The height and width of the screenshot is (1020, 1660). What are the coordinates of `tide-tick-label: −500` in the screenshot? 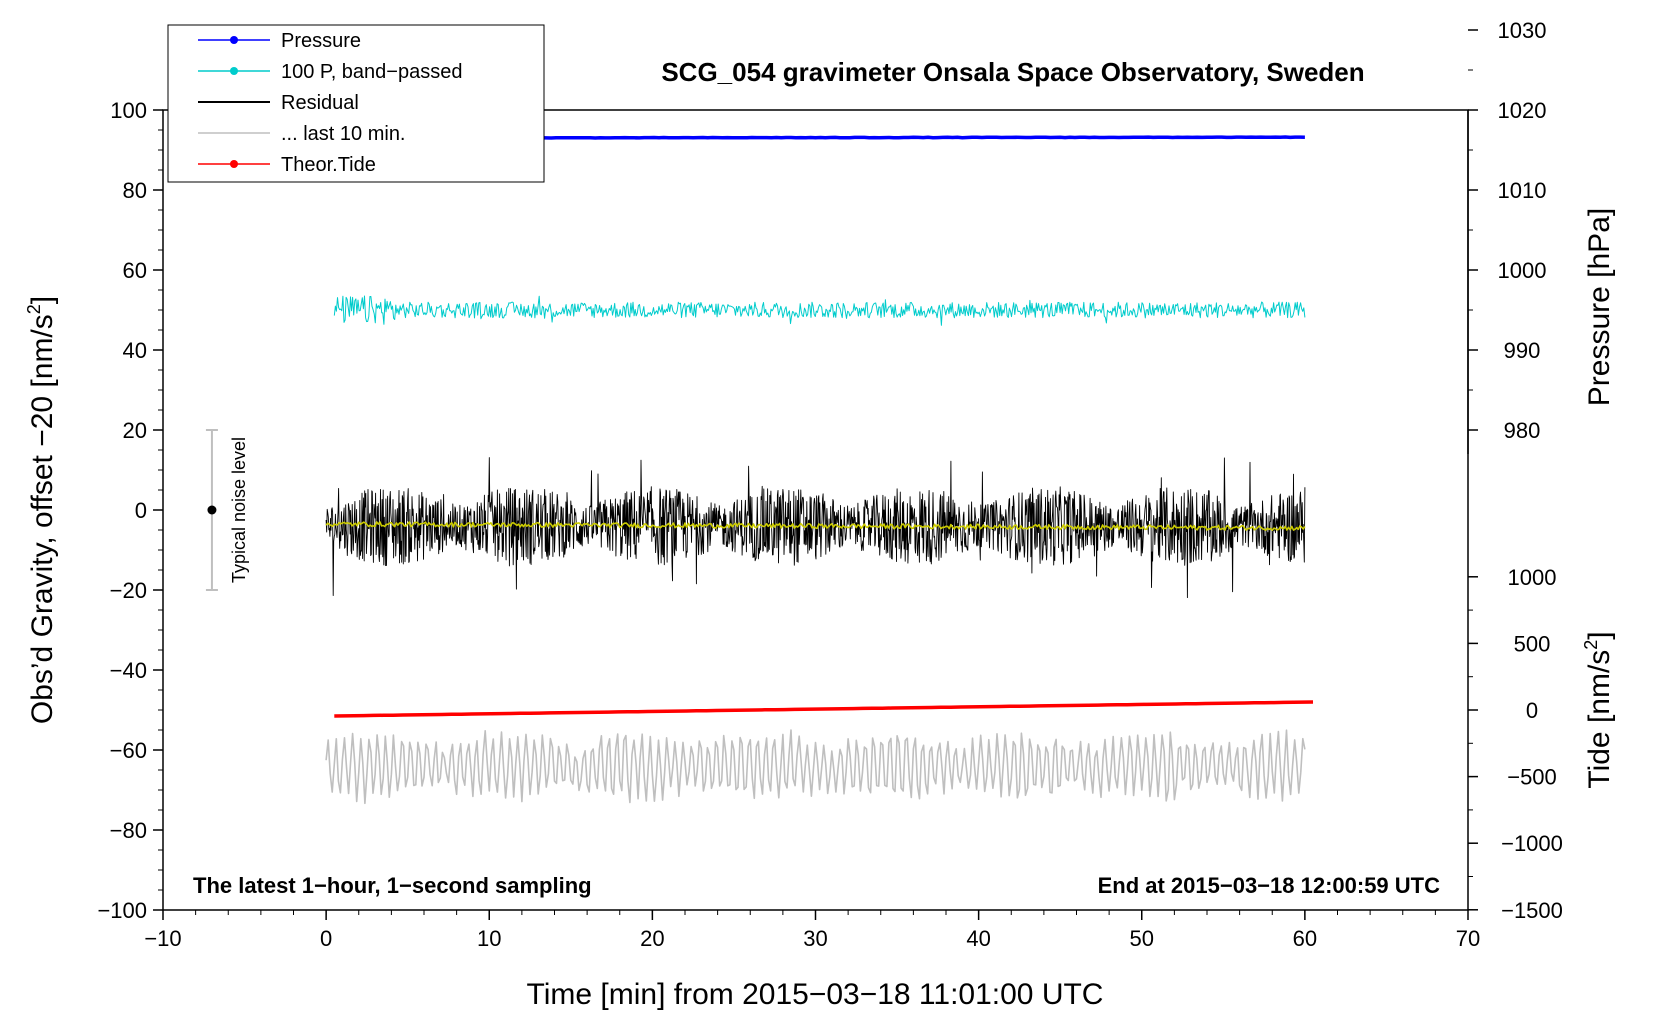 It's located at (1532, 777).